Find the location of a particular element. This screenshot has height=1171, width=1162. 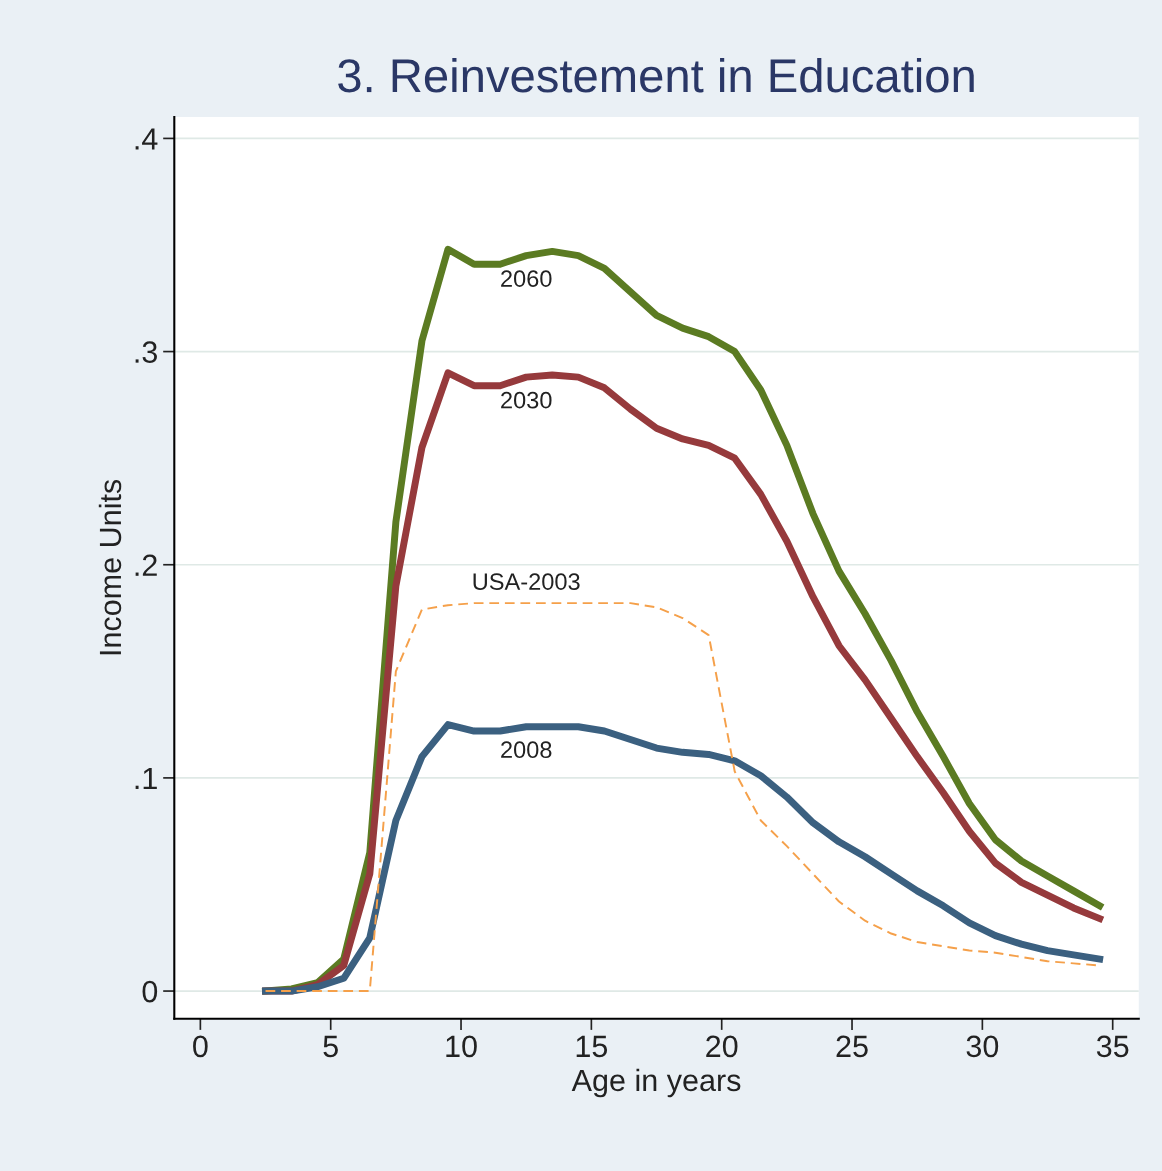

x-tick-label: 30 is located at coordinates (982, 1046).